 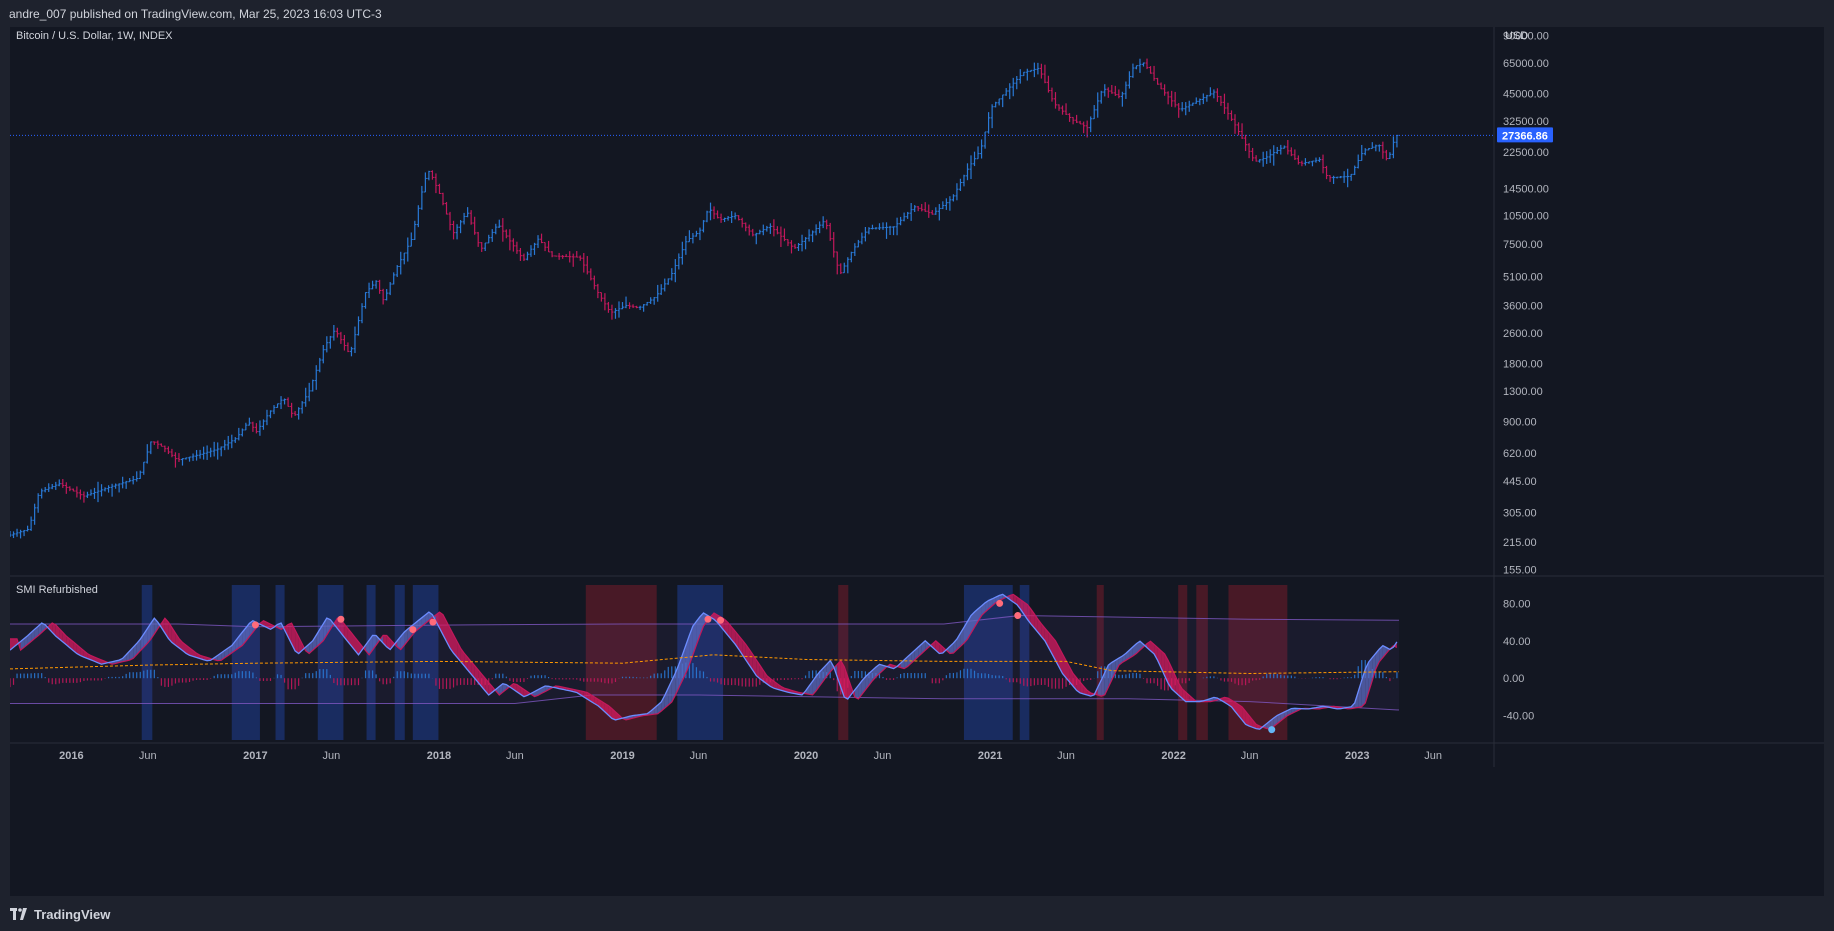 What do you see at coordinates (1520, 482) in the screenshot?
I see `price-tick-label: 445.00` at bounding box center [1520, 482].